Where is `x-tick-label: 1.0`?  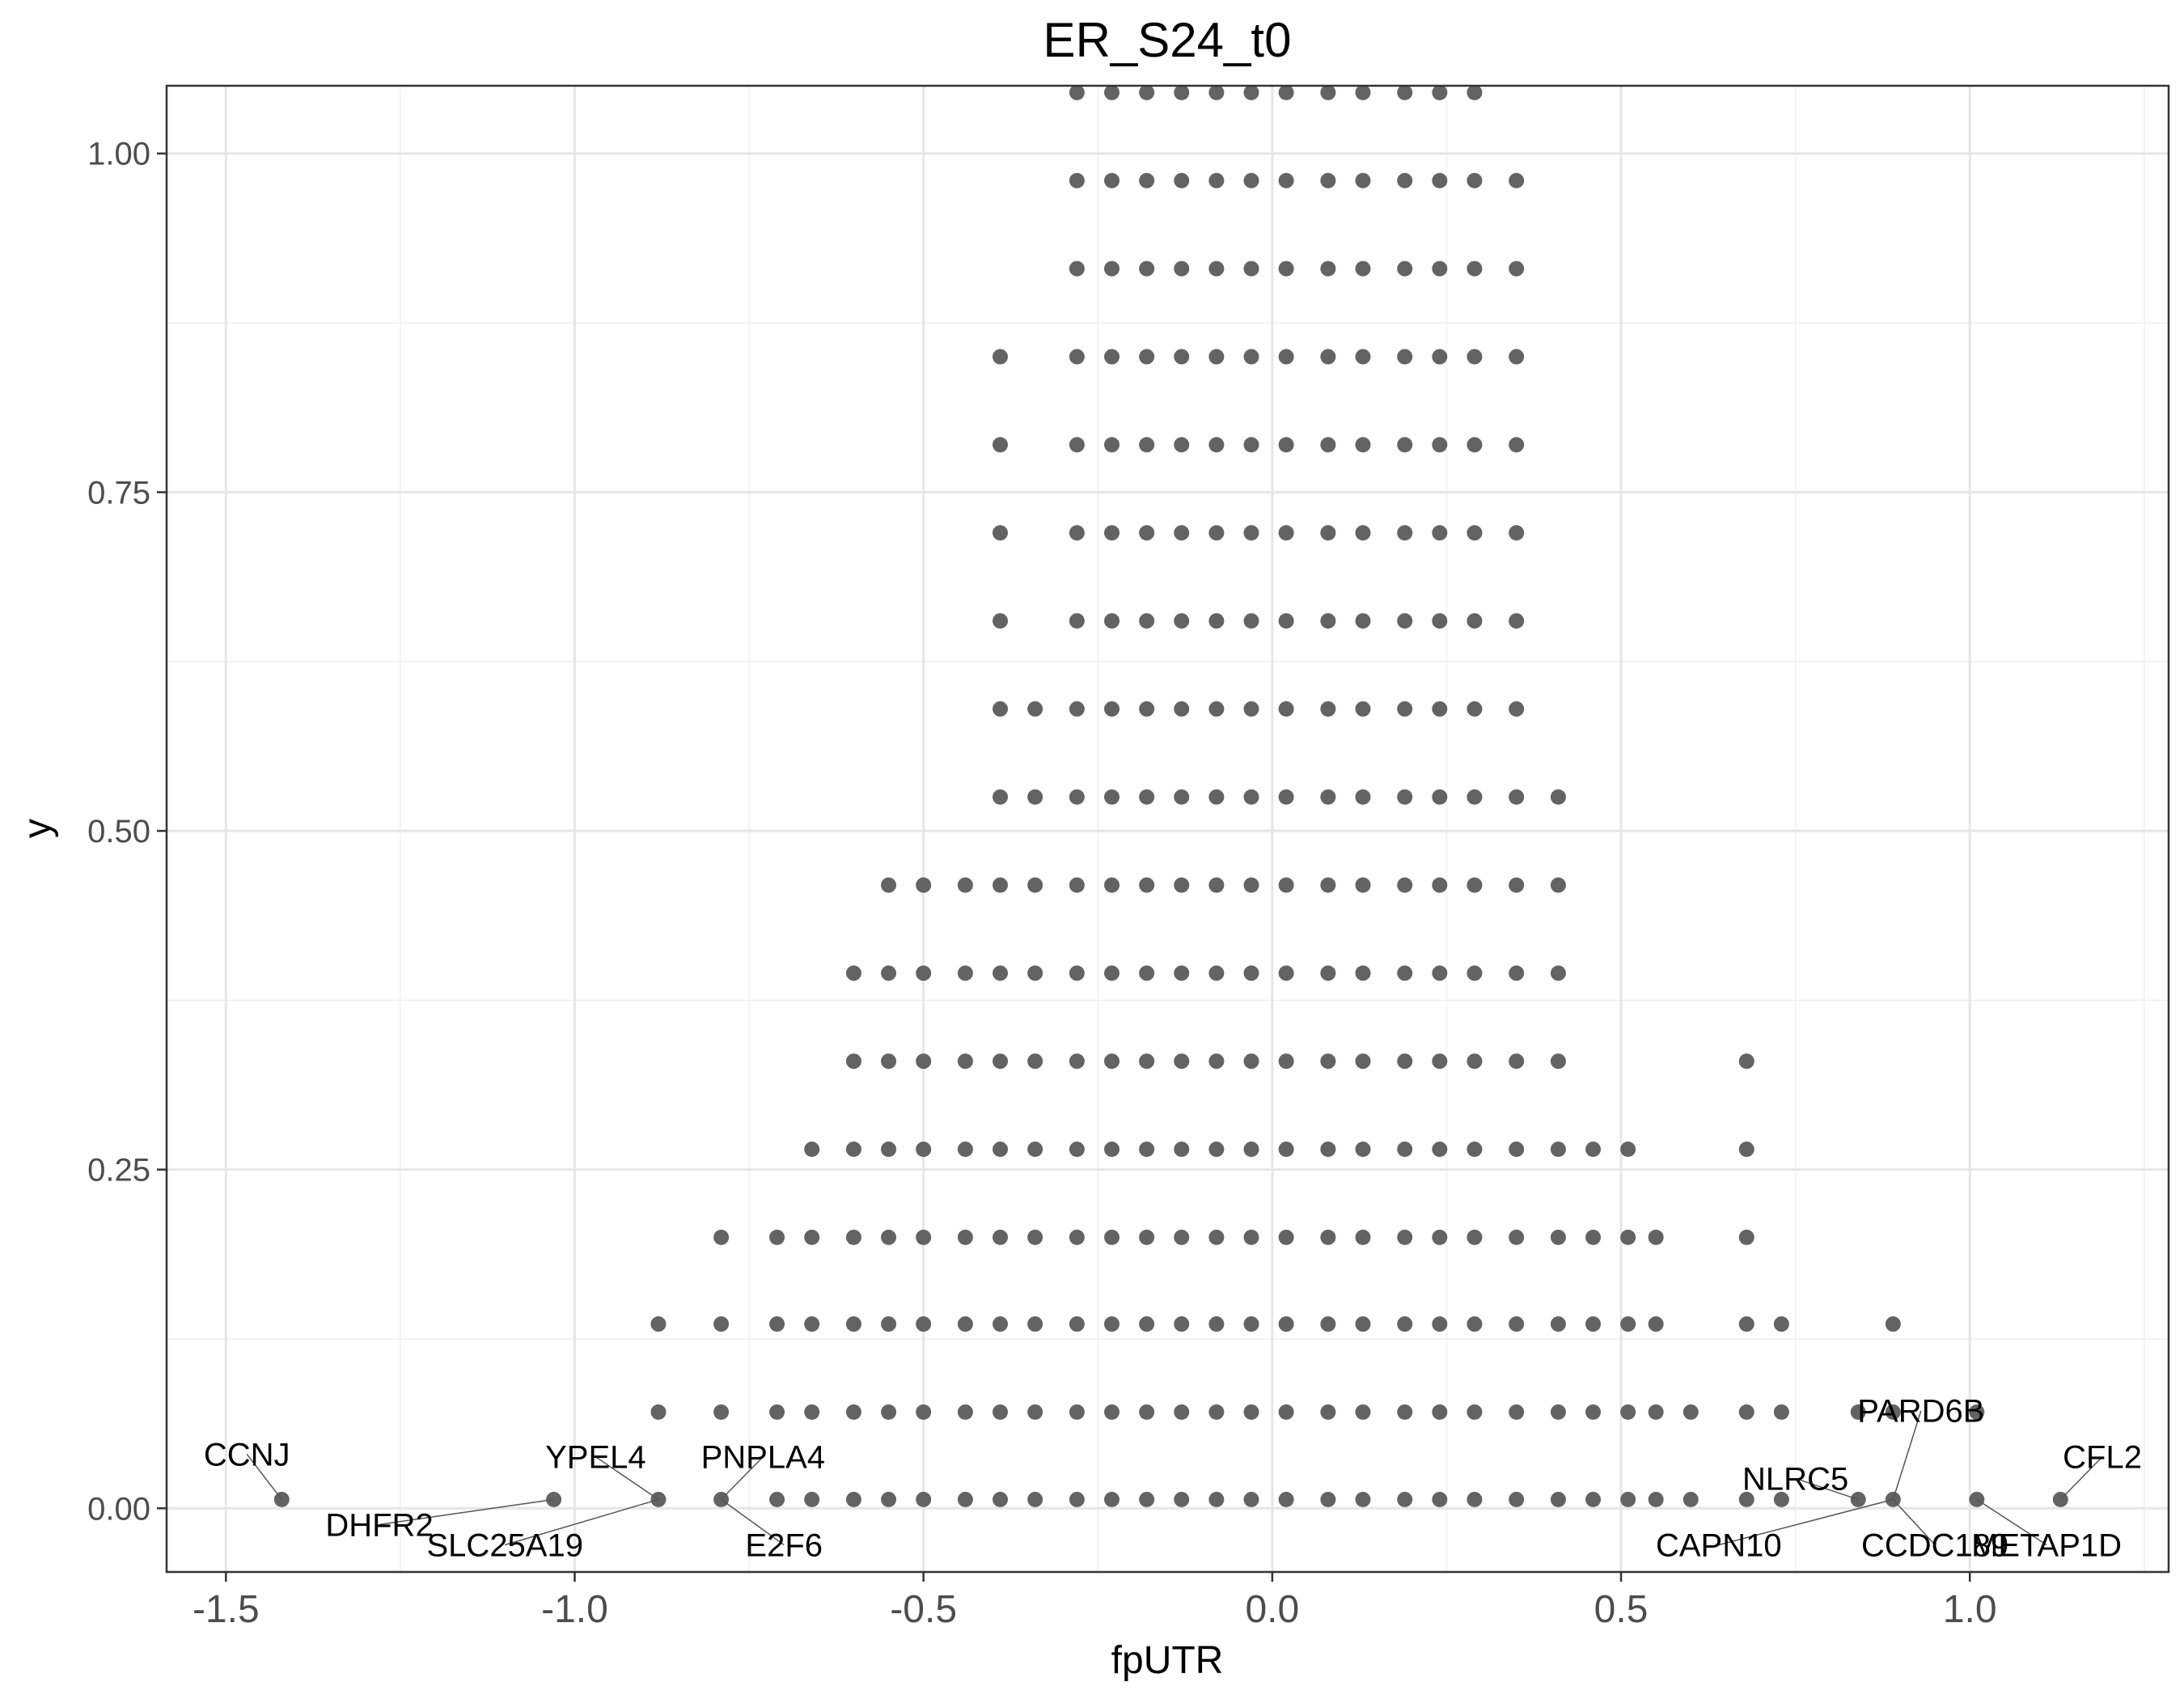 x-tick-label: 1.0 is located at coordinates (1970, 1609).